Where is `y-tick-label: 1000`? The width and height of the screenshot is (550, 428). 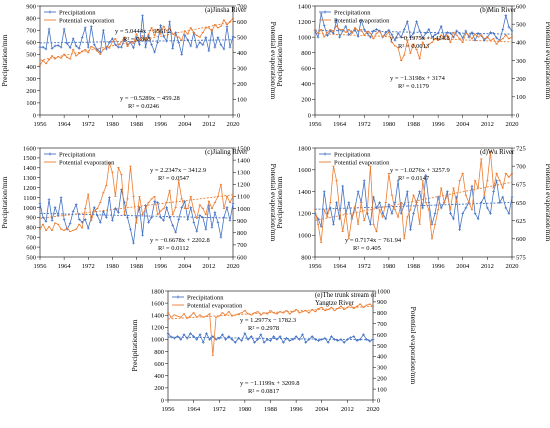
y-tick-label: 1000 is located at coordinates (304, 236).